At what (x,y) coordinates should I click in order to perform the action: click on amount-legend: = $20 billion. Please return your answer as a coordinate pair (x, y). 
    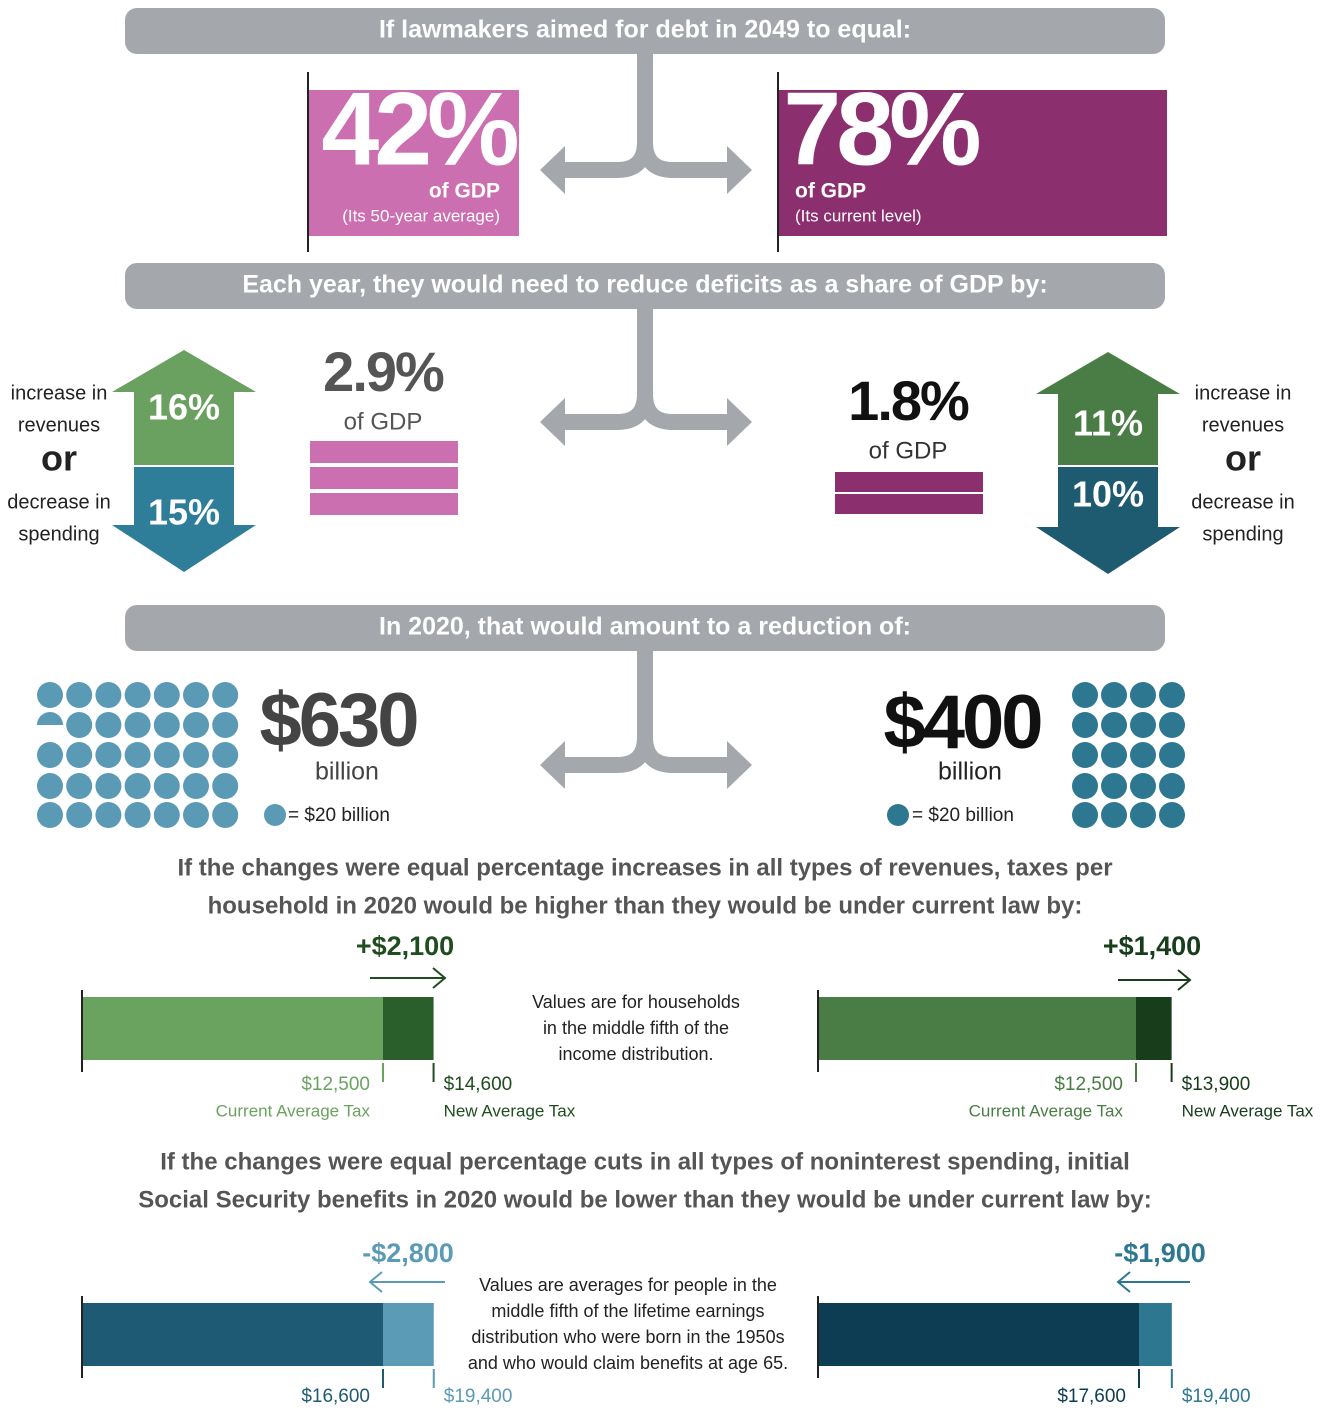
    Looking at the image, I should click on (339, 815).